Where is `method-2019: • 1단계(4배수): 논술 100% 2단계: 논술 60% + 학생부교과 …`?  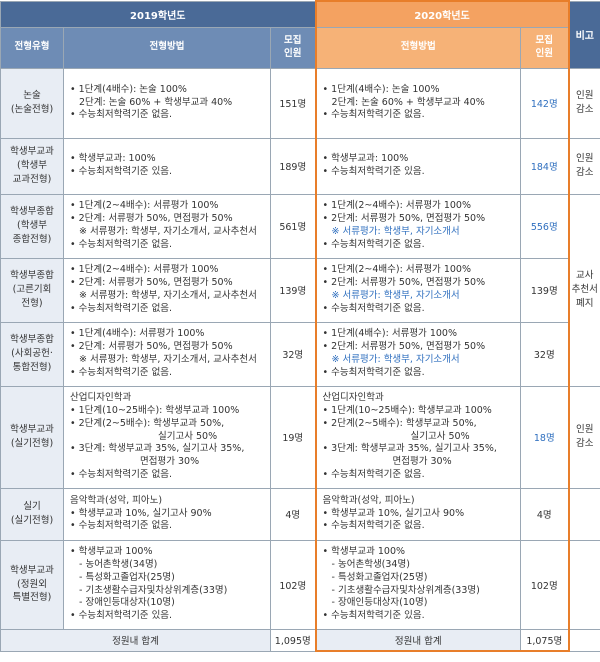 method-2019: • 1단계(4배수): 논술 100% 2단계: 논술 60% + 학생부교과 … is located at coordinates (167, 103).